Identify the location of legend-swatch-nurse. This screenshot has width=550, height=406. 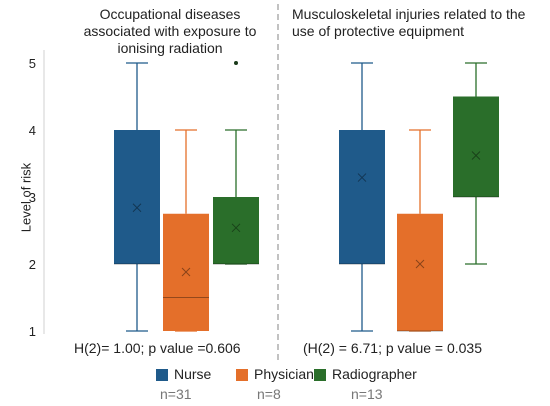
(162, 375).